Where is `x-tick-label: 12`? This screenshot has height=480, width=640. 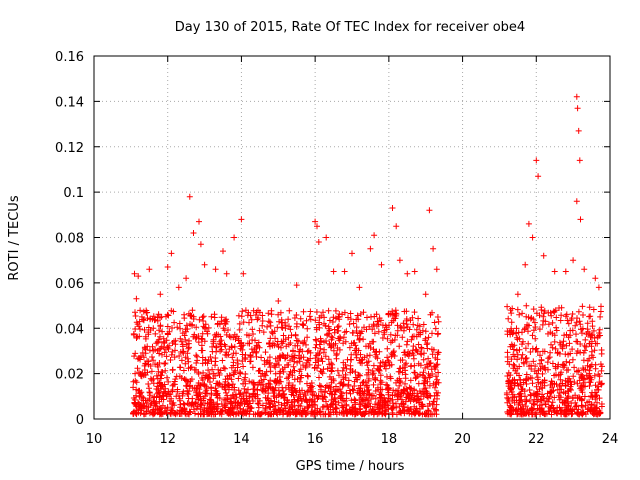 x-tick-label: 12 is located at coordinates (167, 439).